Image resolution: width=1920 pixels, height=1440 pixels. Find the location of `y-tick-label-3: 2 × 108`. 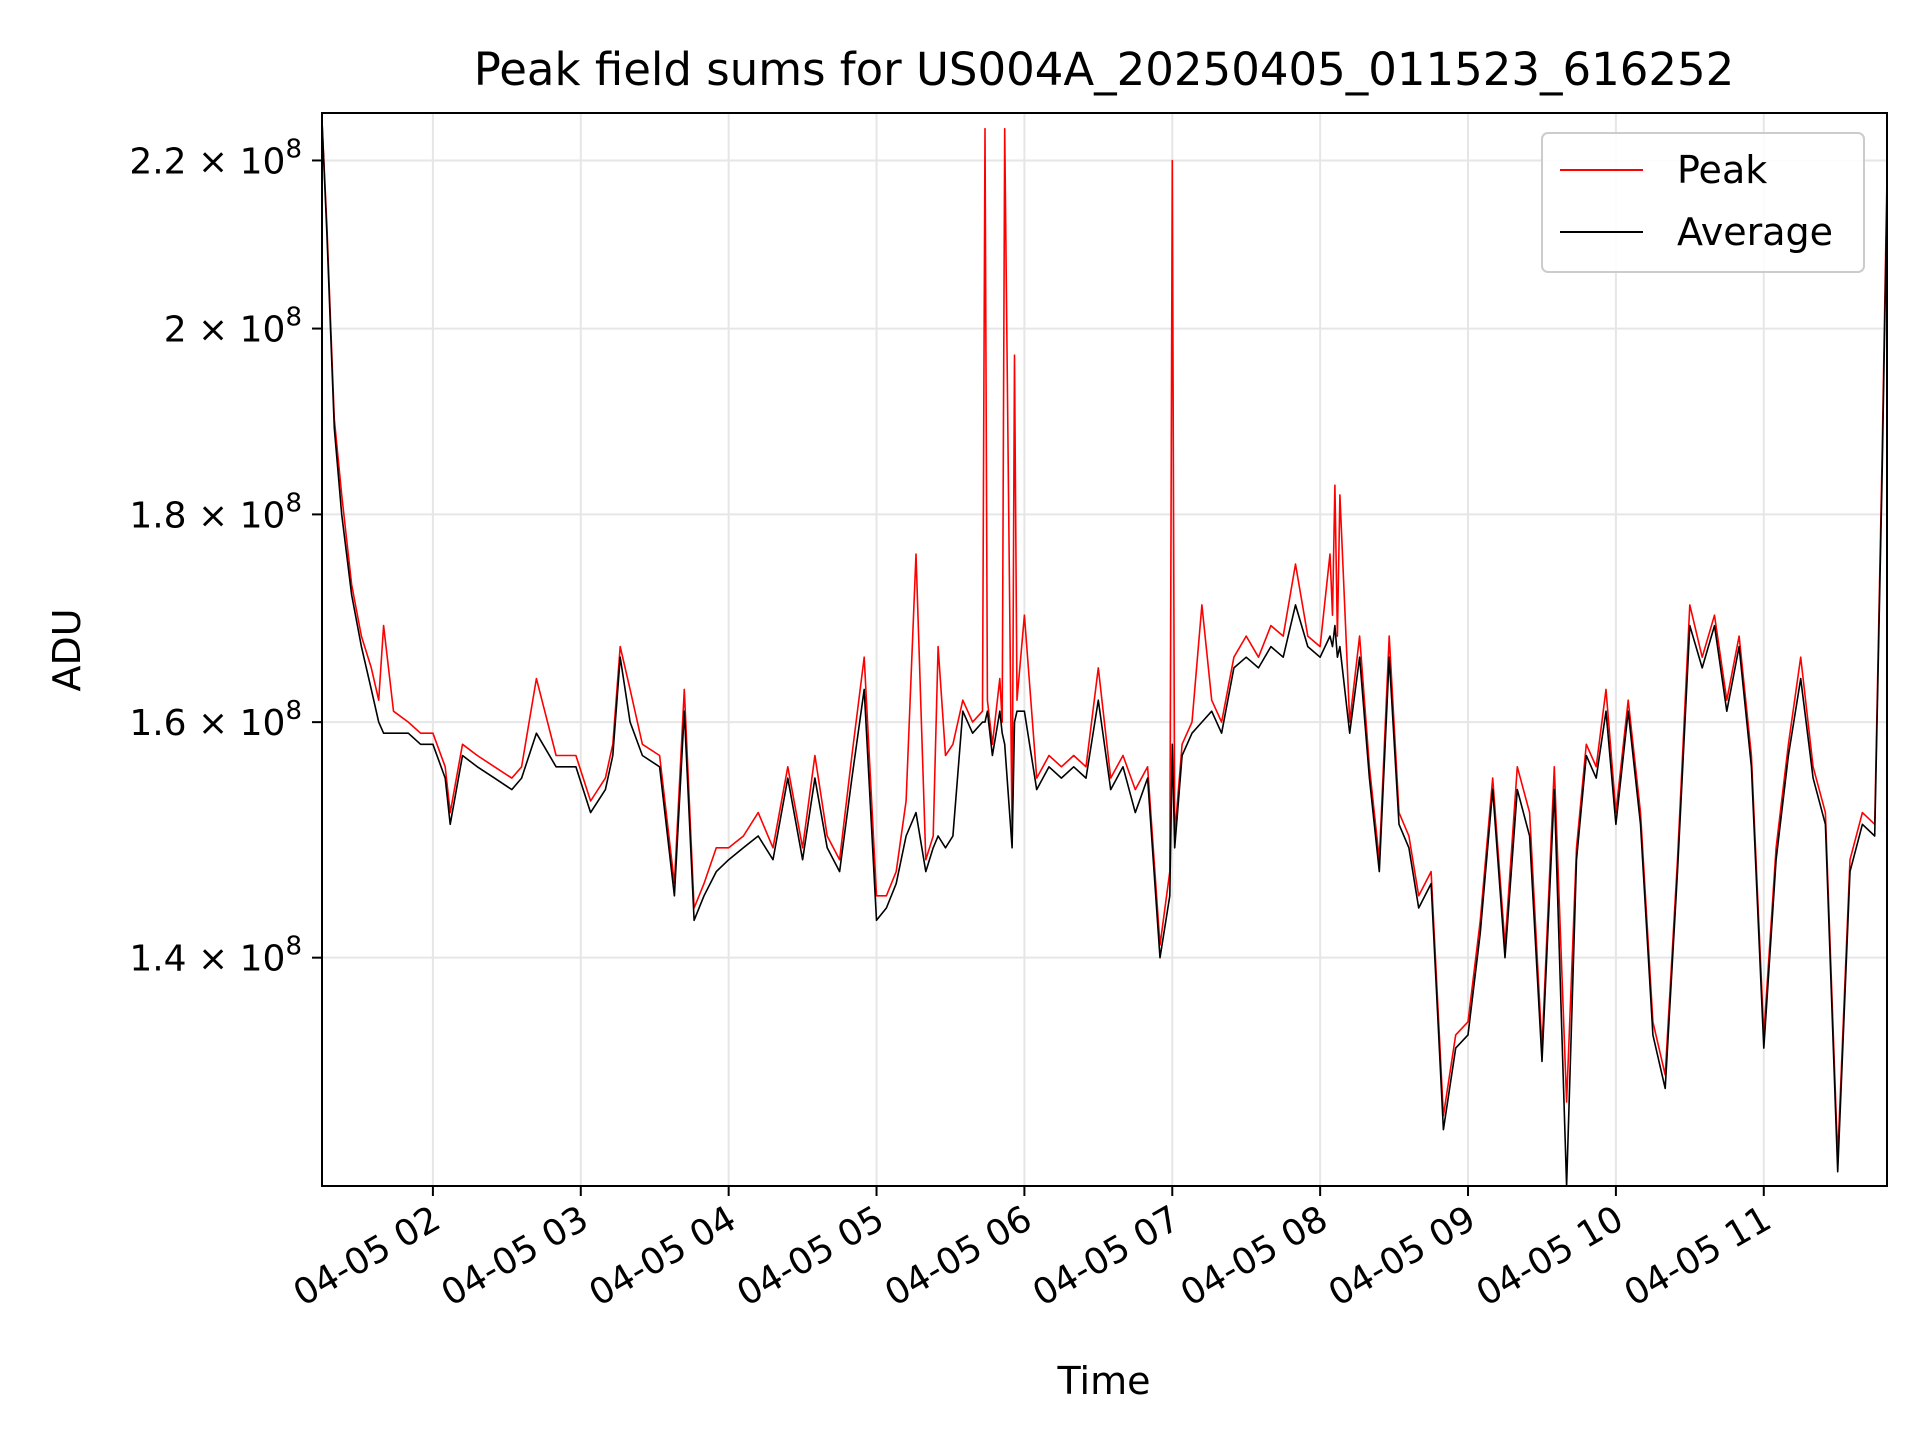

y-tick-label-3: 2 × 108 is located at coordinates (233, 327).